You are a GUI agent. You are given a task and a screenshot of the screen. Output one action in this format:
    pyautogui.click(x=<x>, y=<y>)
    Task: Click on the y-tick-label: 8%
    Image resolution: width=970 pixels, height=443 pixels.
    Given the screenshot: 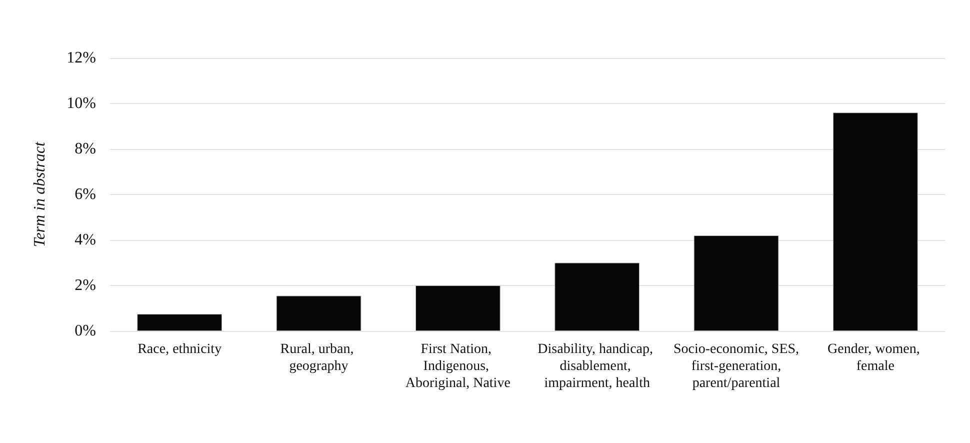 What is the action you would take?
    pyautogui.click(x=85, y=149)
    